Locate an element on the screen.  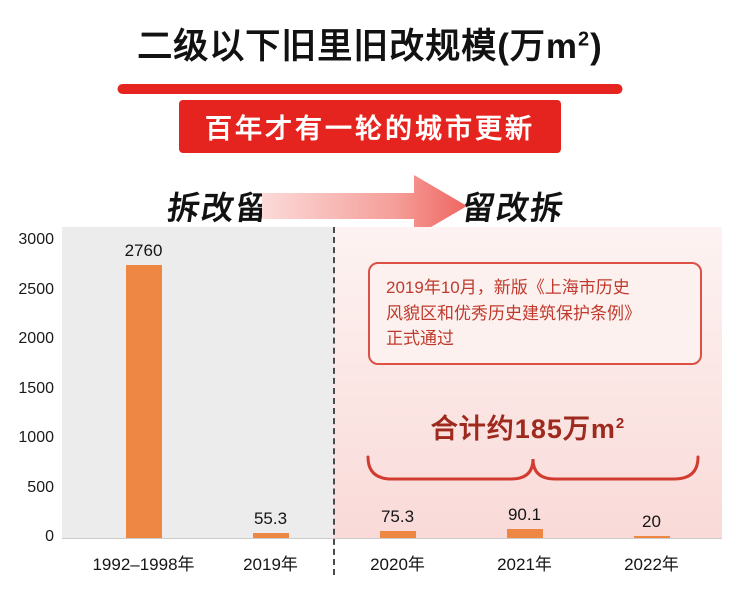
bar-column: 75.3 is located at coordinates (397, 381).